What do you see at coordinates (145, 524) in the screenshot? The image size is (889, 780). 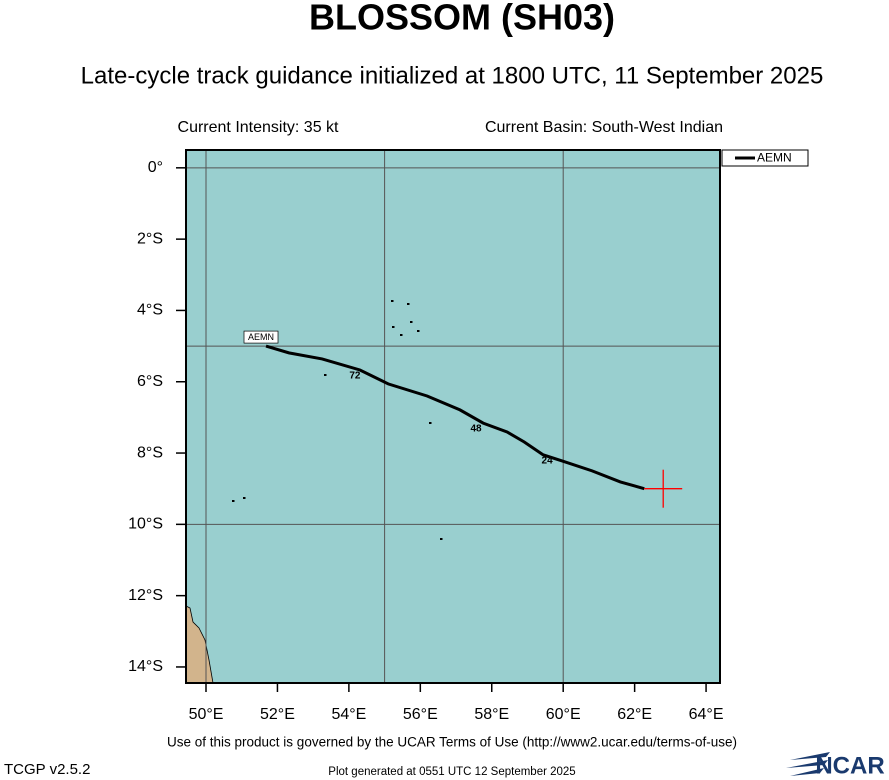 I see `y-tick-label: 10°S` at bounding box center [145, 524].